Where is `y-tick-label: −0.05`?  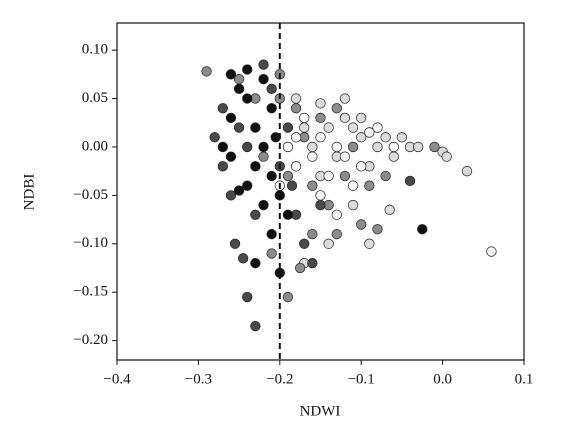 y-tick-label: −0.05 is located at coordinates (90, 195).